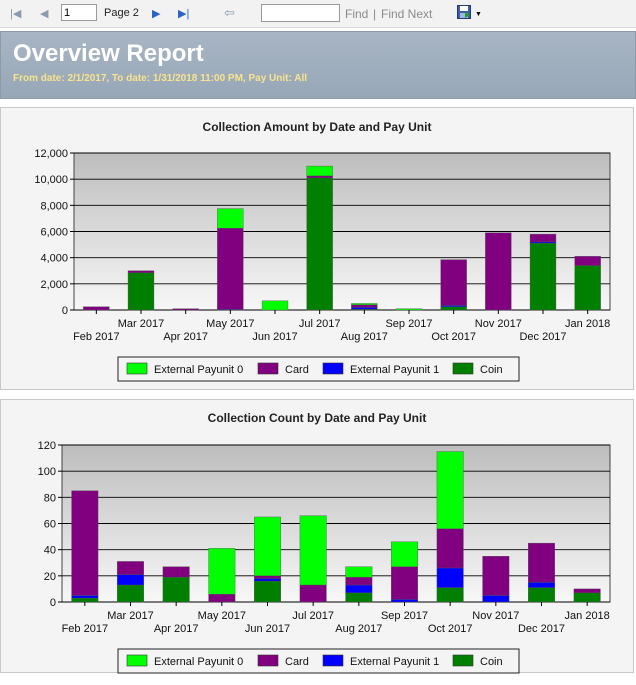  I want to click on chart-title: Collection Count by Date and Pay Unit, so click(317, 418).